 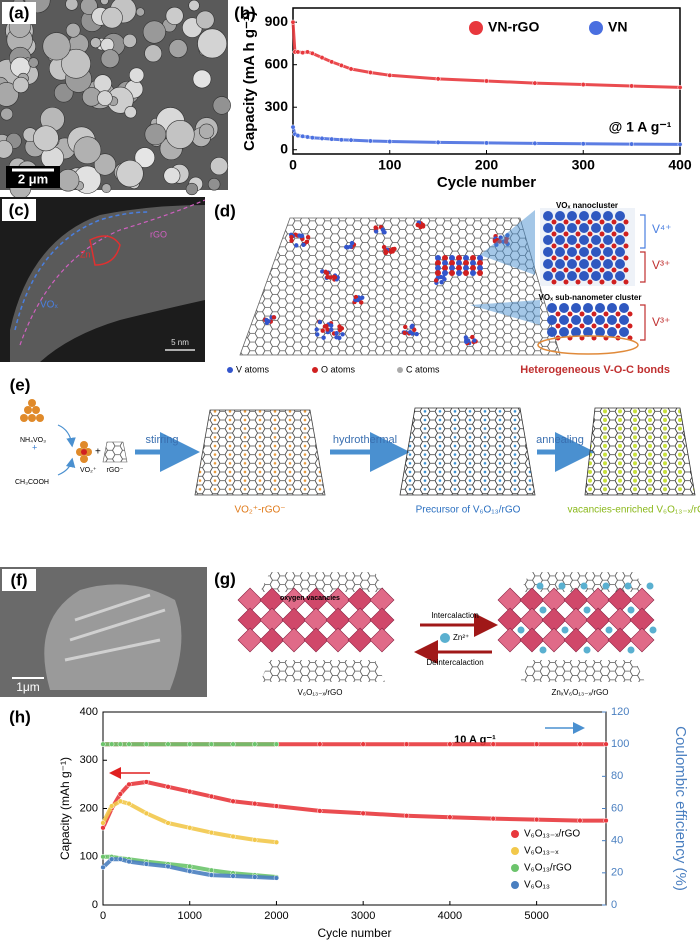 What do you see at coordinates (617, 27) in the screenshot?
I see `legend-label: VN` at bounding box center [617, 27].